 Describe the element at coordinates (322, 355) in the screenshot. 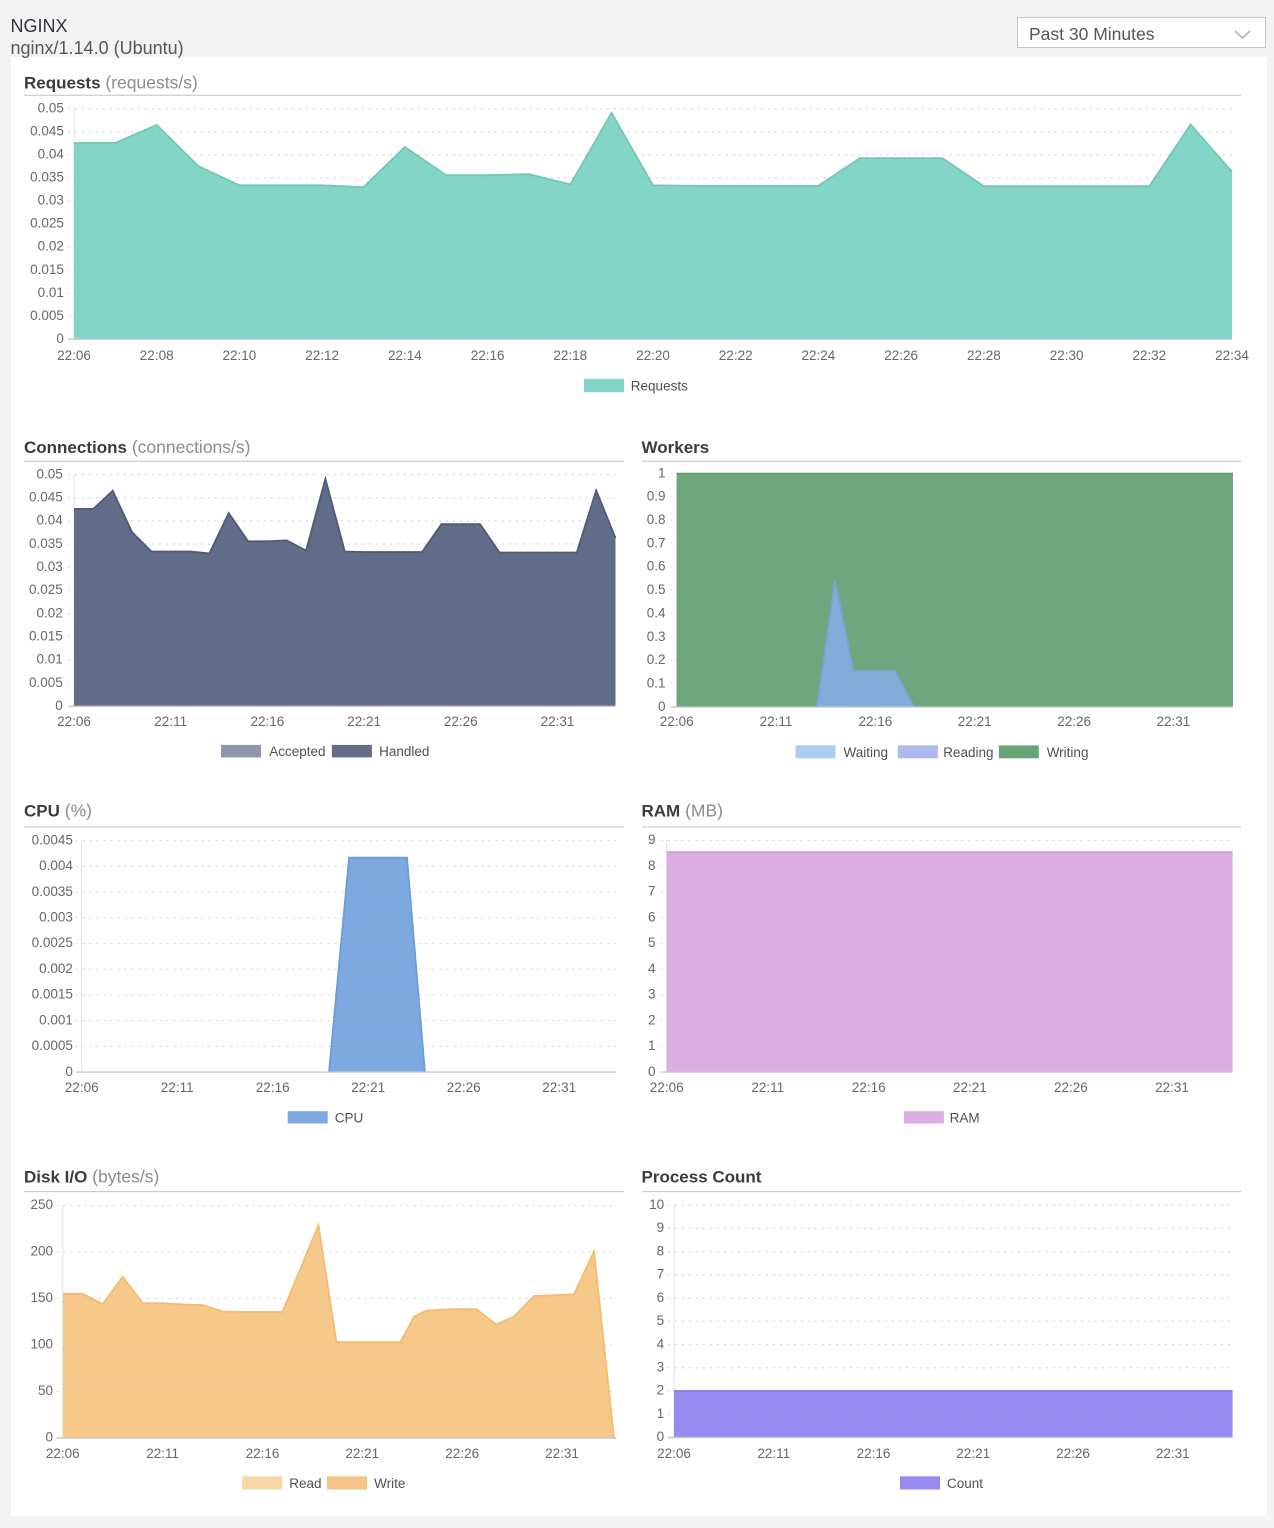

I see `svg-text: 22:12` at that location.